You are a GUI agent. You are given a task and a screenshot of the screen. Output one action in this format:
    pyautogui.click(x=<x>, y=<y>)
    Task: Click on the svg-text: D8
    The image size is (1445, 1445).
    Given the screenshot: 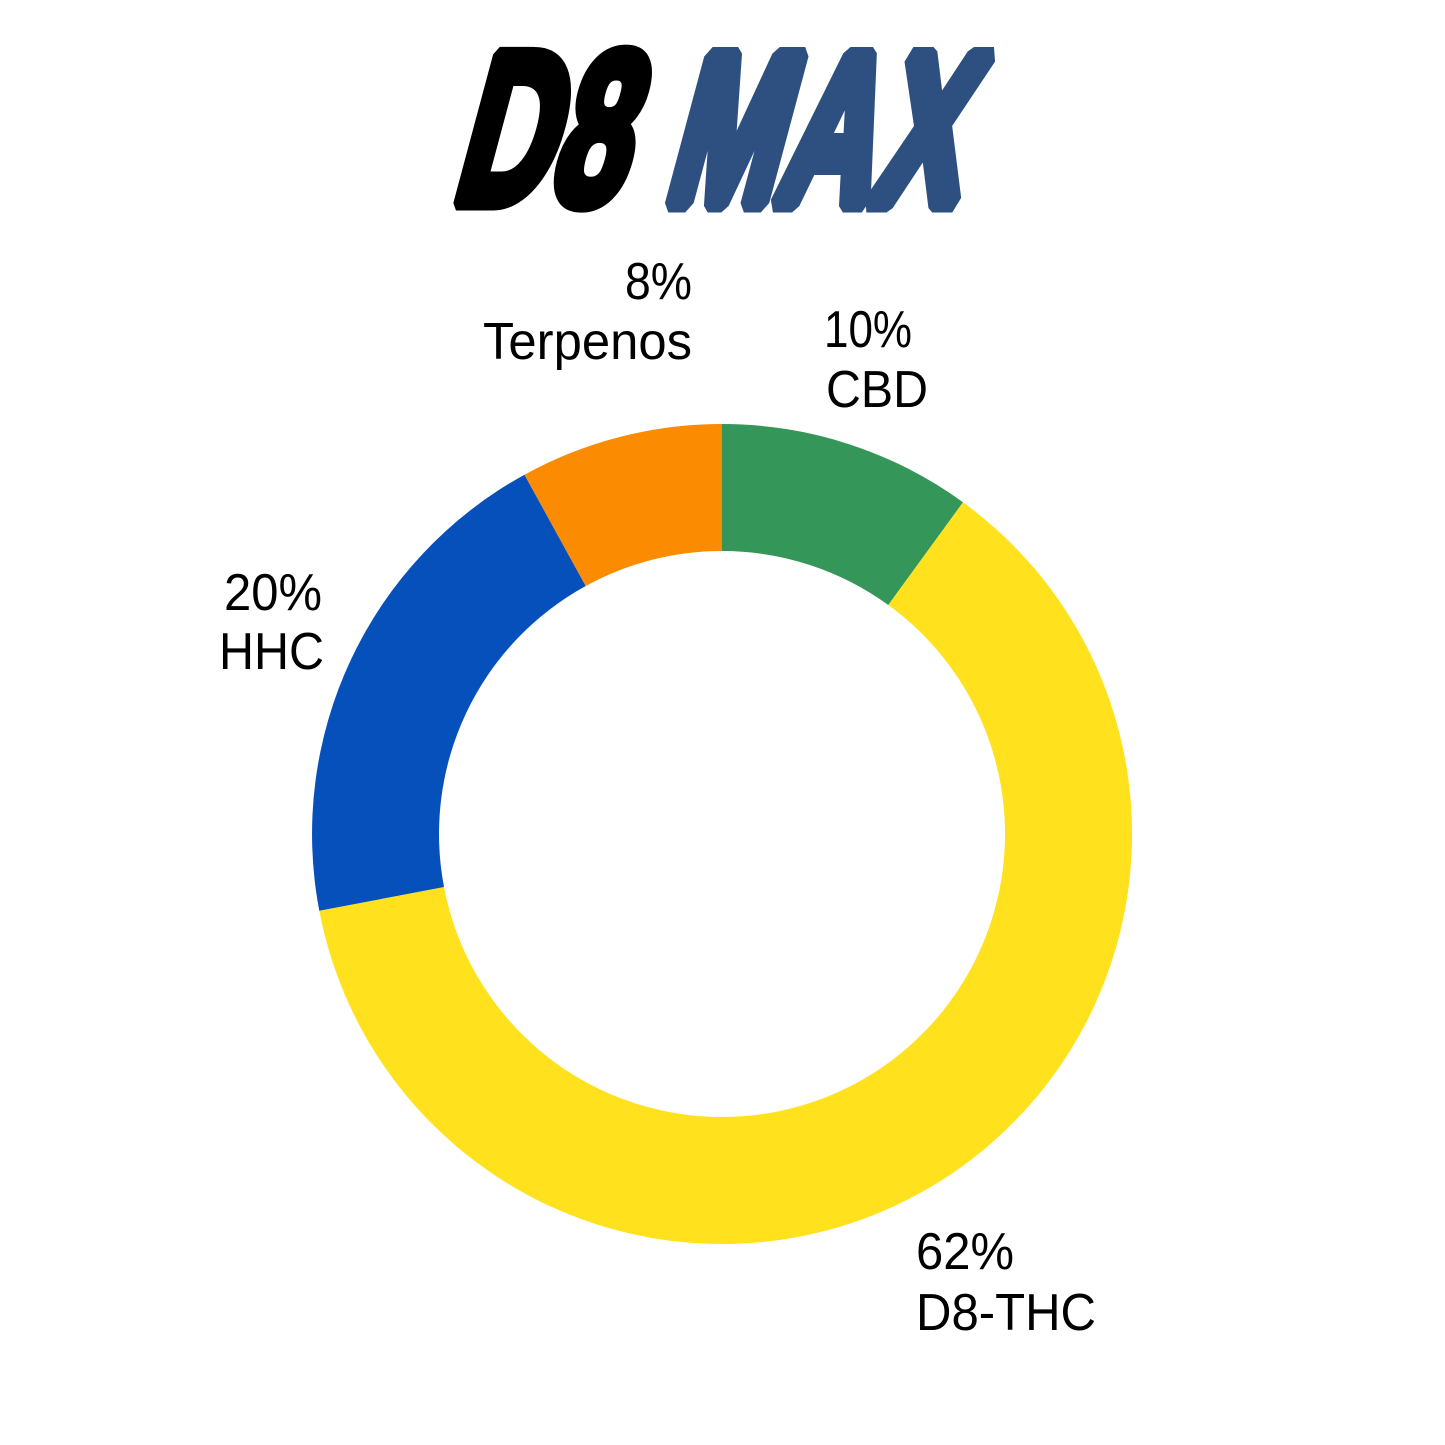 What is the action you would take?
    pyautogui.click(x=555, y=128)
    